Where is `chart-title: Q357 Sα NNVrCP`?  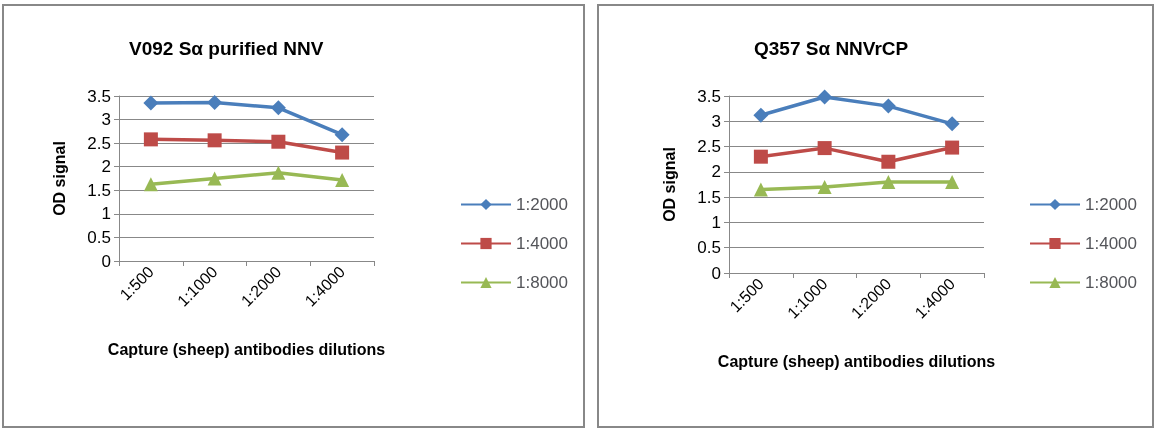
chart-title: Q357 Sα NNVrCP is located at coordinates (831, 48).